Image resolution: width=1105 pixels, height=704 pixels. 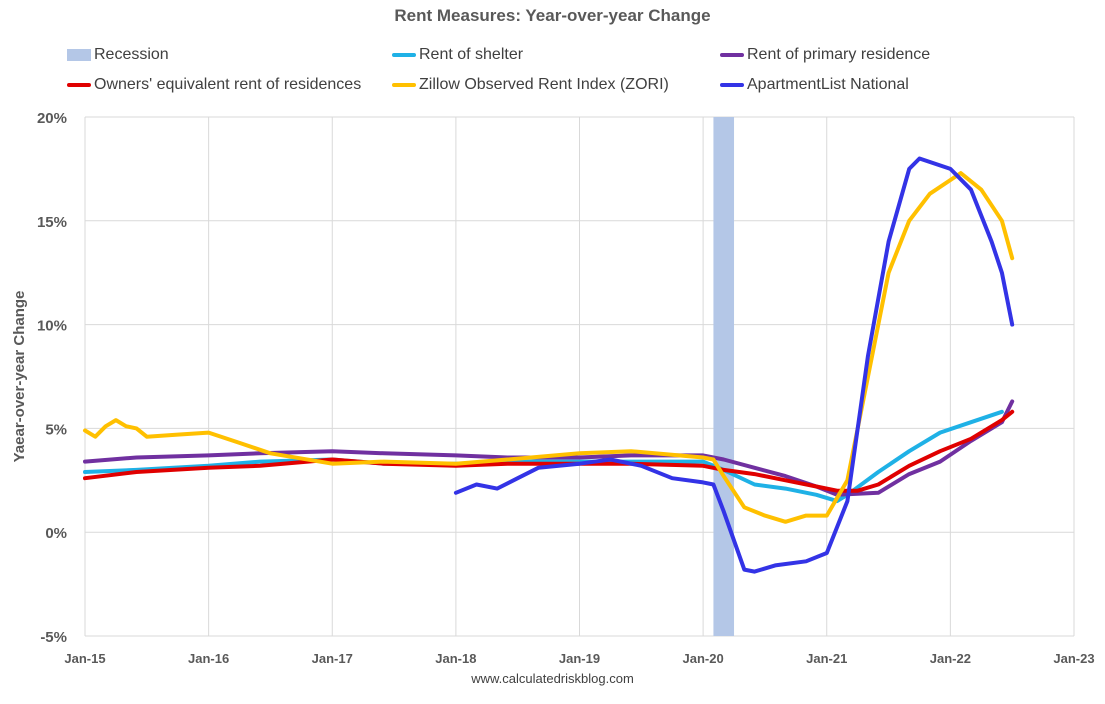 I want to click on legend-item-recession: Recession, so click(x=118, y=55).